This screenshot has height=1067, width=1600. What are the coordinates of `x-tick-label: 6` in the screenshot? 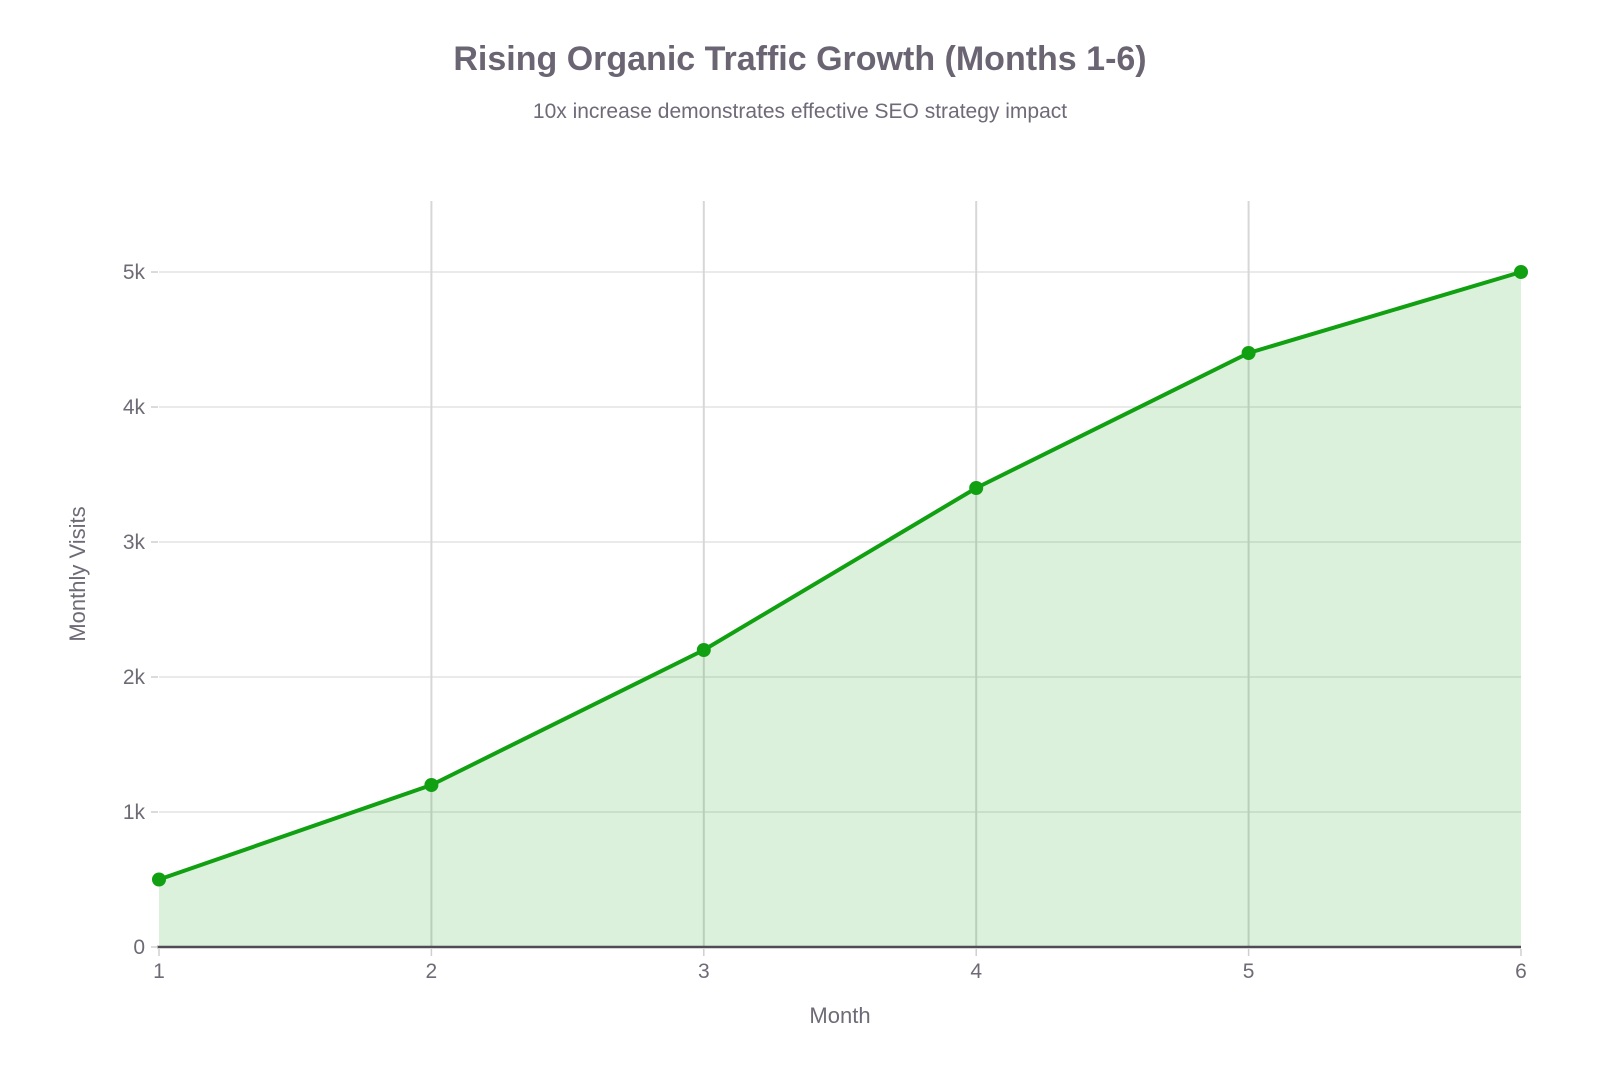 It's located at (1521, 971).